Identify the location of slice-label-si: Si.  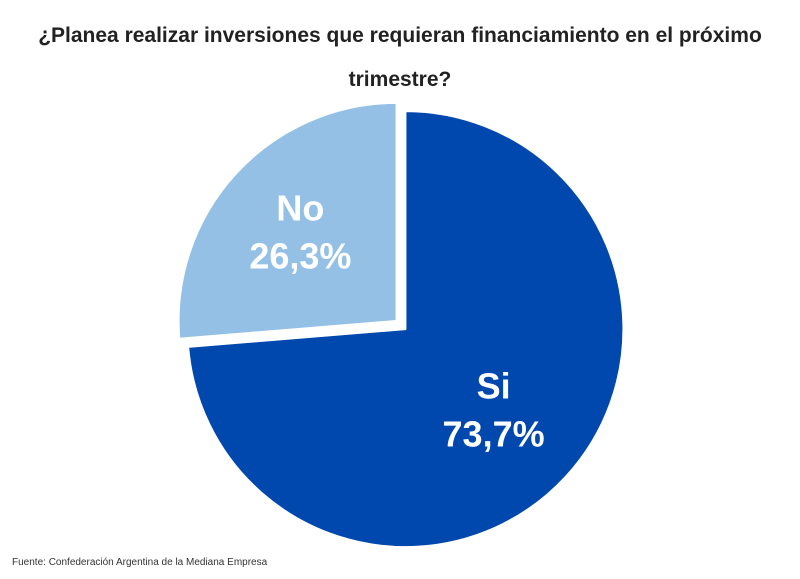
(494, 385).